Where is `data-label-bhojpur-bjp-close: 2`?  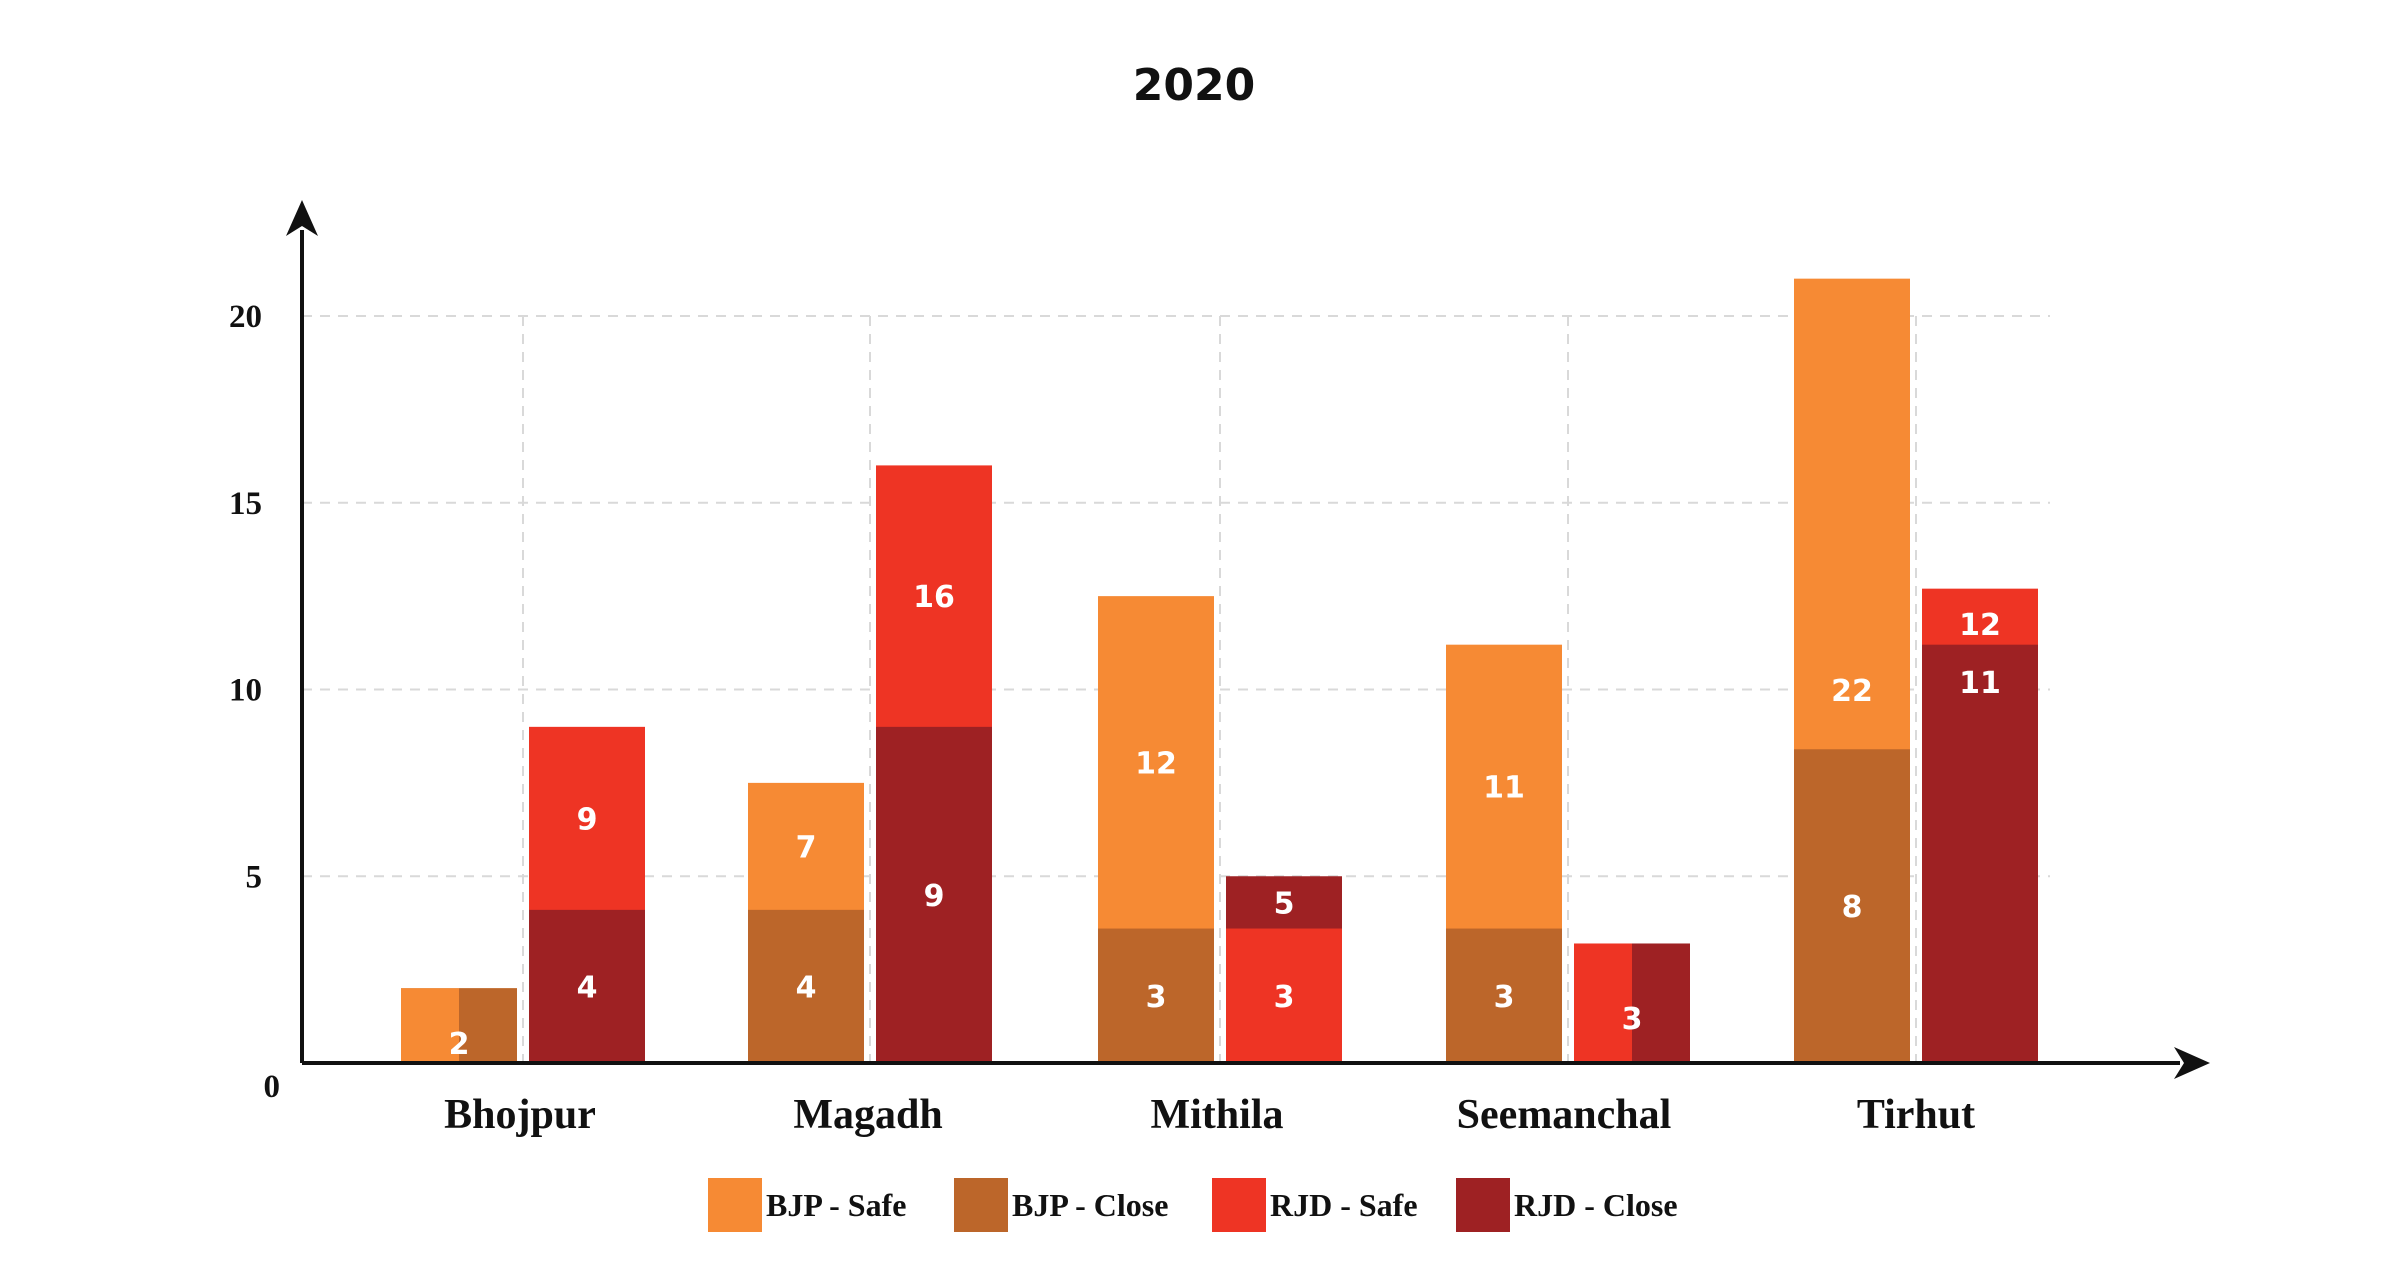 data-label-bhojpur-bjp-close: 2 is located at coordinates (459, 1044).